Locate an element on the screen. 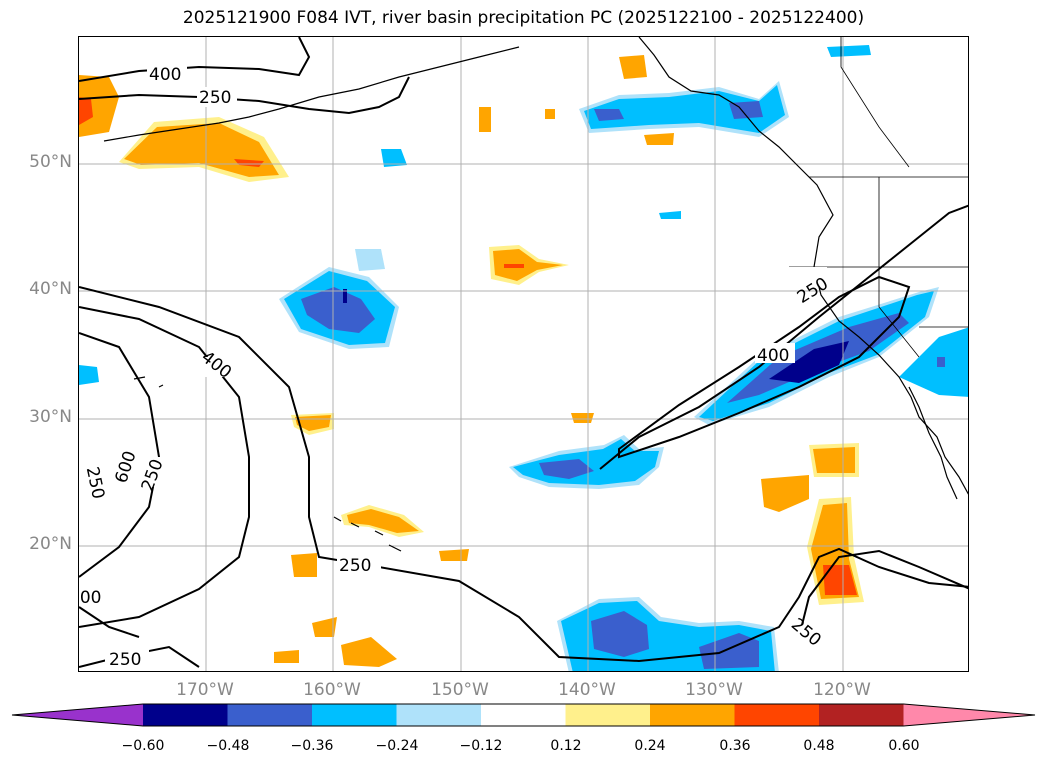  colorbar-tick-label: −0.24 is located at coordinates (397, 746).